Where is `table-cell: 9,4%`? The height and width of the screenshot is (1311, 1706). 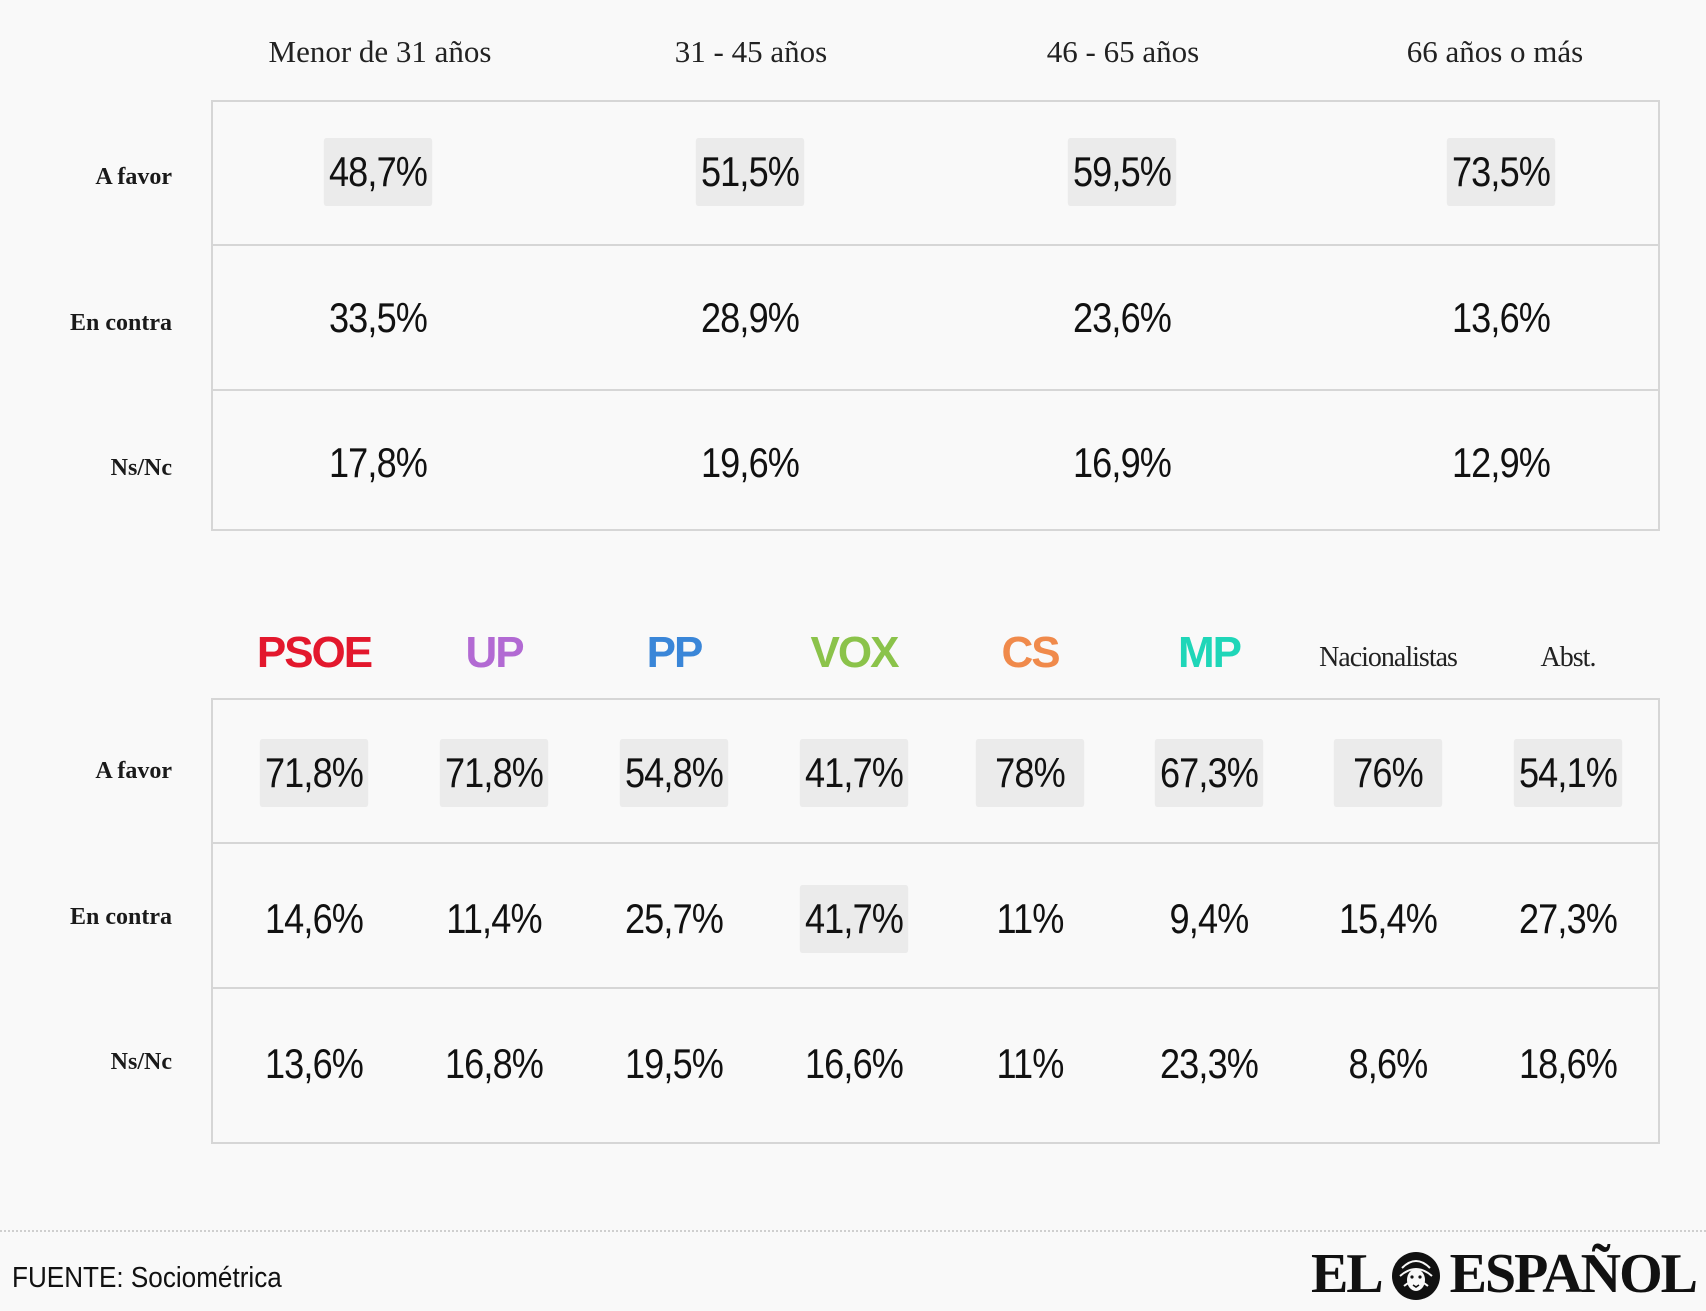 table-cell: 9,4% is located at coordinates (1209, 918).